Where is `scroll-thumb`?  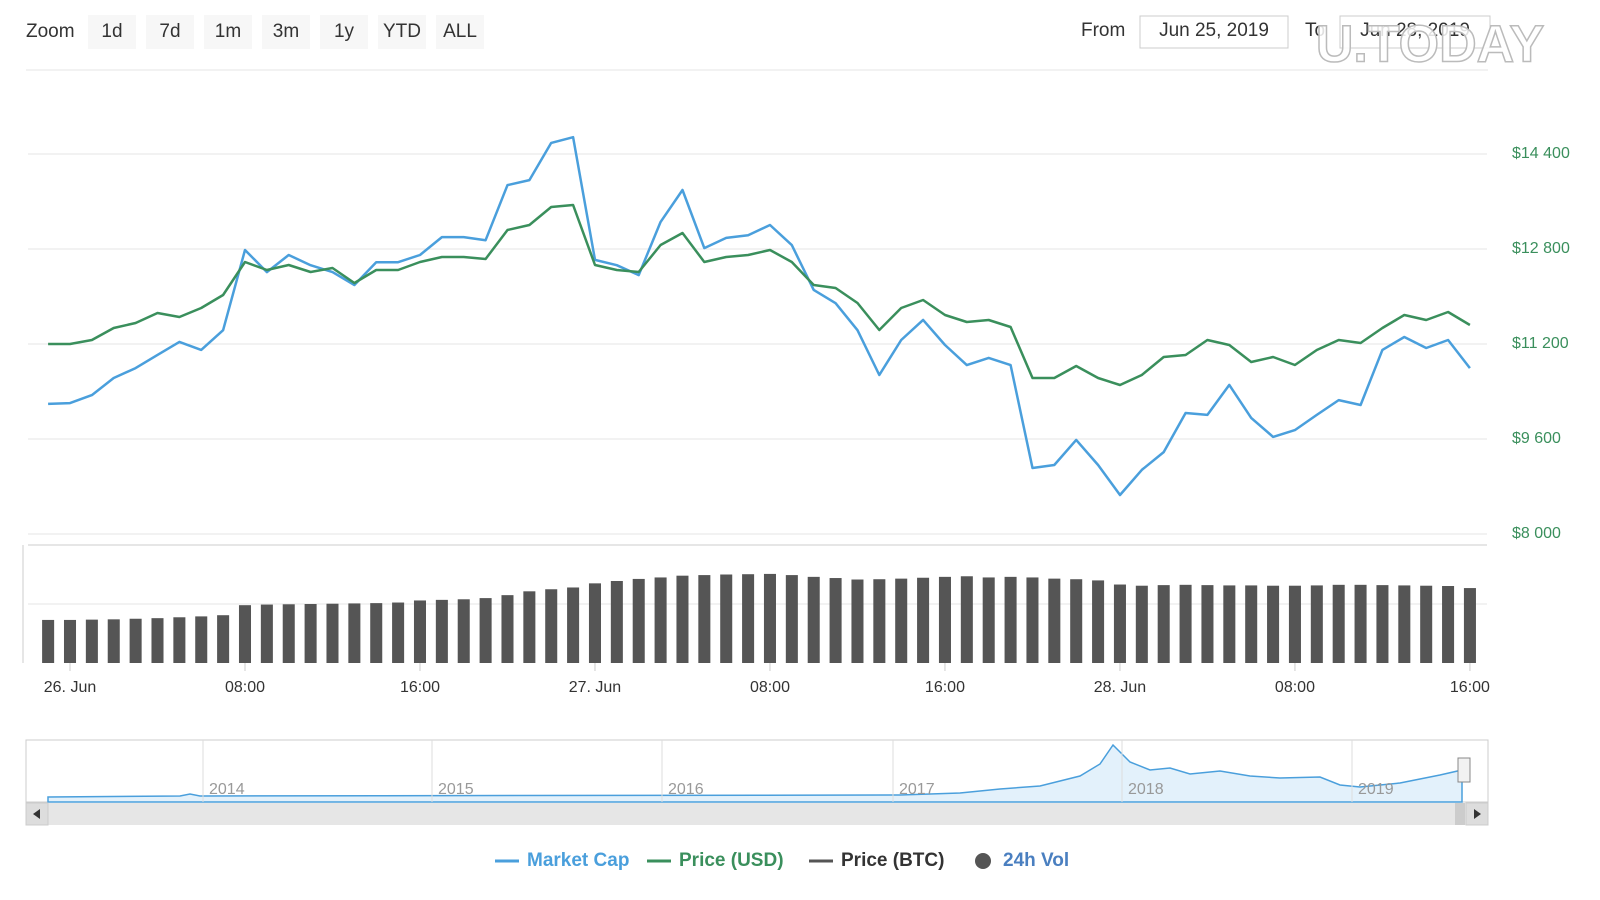
scroll-thumb is located at coordinates (1460, 814).